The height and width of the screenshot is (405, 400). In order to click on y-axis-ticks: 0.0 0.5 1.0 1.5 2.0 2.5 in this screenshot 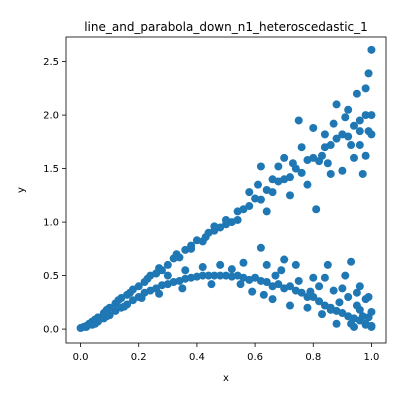, I will do `click(54, 196)`.